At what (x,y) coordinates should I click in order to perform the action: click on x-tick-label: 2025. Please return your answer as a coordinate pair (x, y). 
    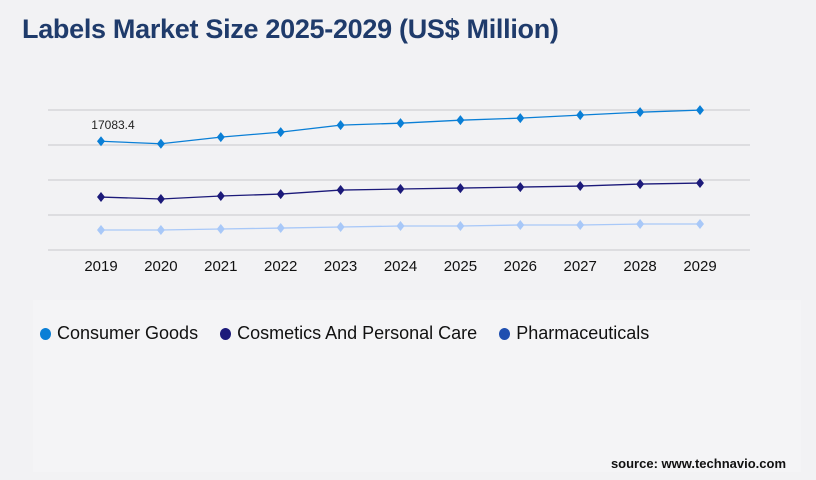
    Looking at the image, I should click on (460, 266).